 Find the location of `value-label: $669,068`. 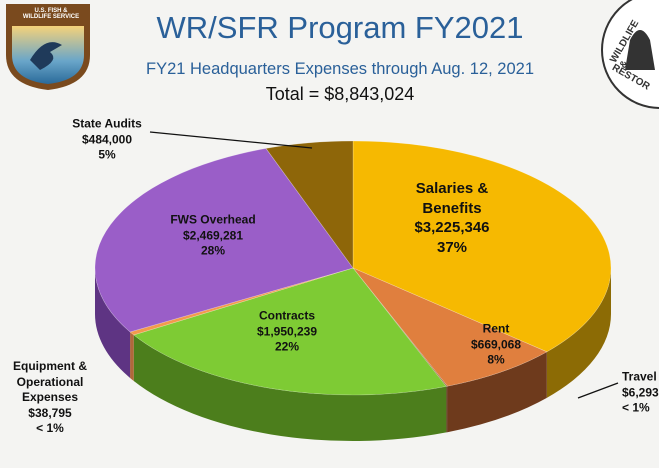

value-label: $669,068 is located at coordinates (496, 344).